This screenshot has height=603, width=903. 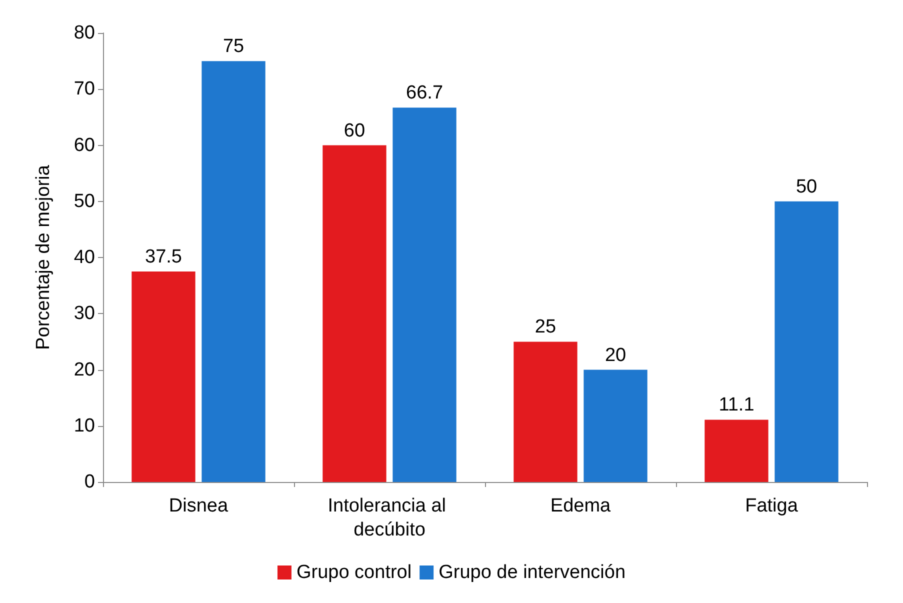 What do you see at coordinates (233, 47) in the screenshot?
I see `data-label: 75` at bounding box center [233, 47].